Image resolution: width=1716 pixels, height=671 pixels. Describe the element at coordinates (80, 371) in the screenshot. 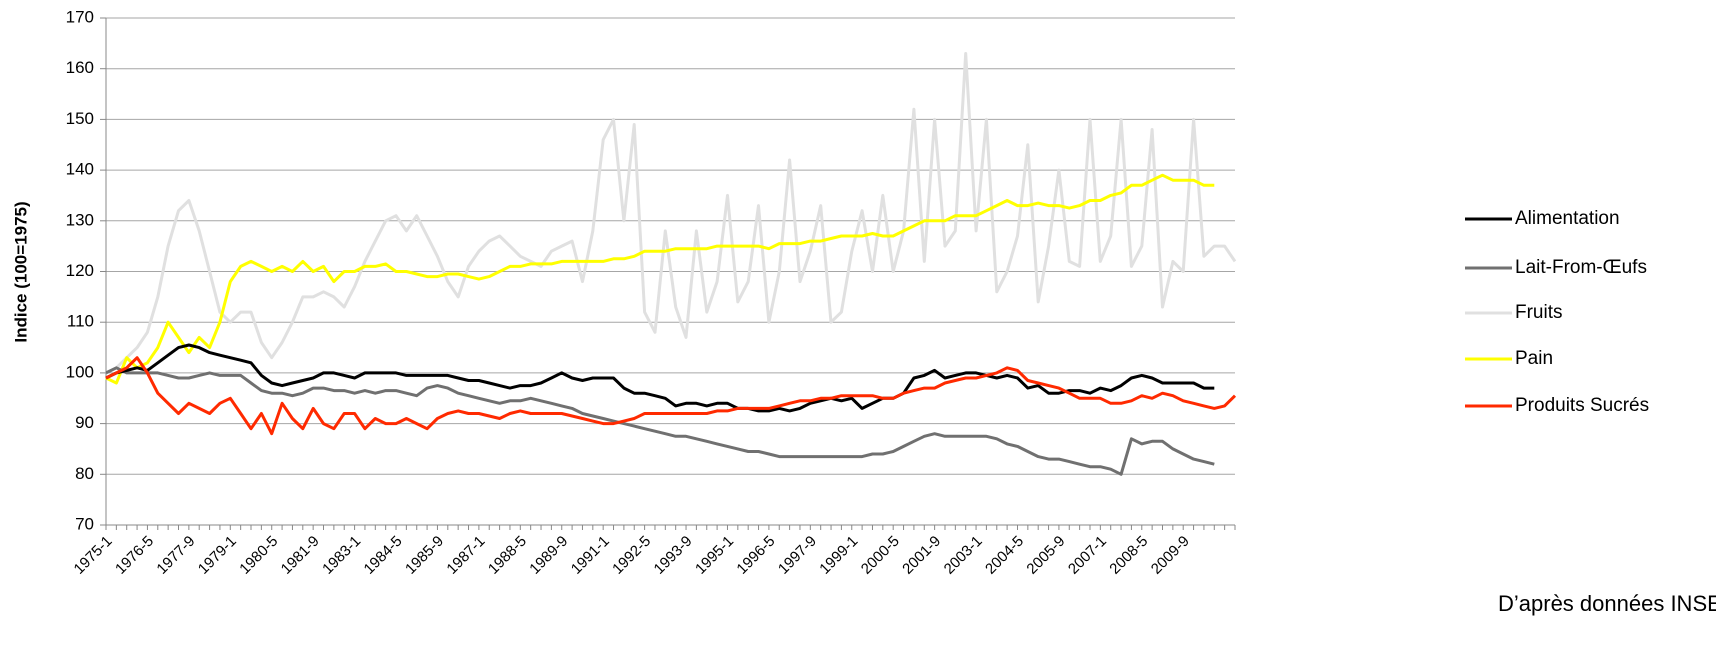

I see `y-tick-label: 100` at that location.